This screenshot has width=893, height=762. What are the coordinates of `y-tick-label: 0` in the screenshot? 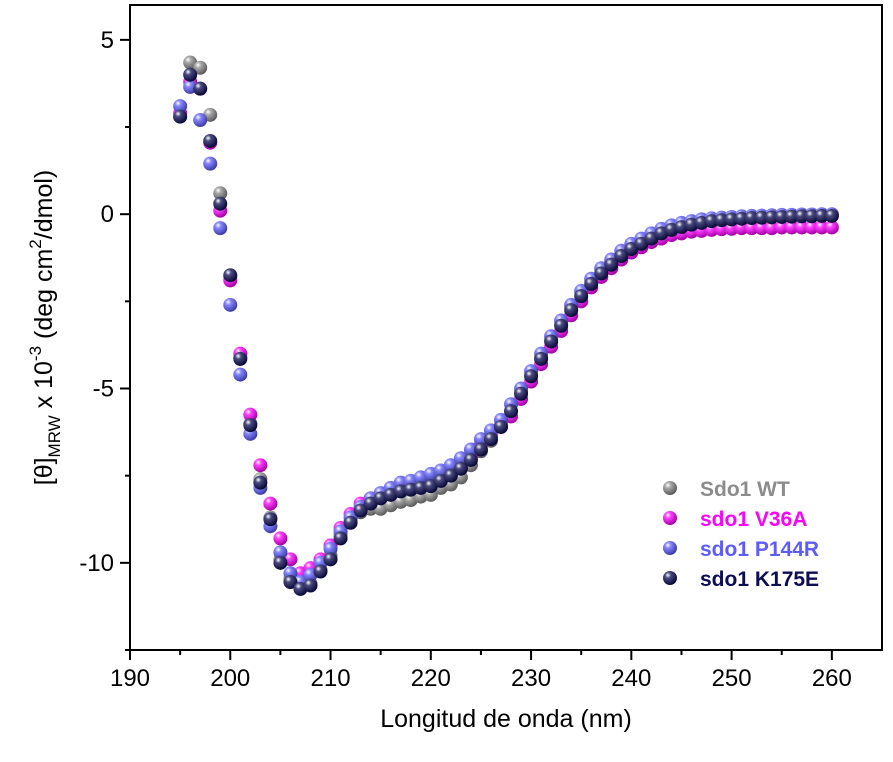 It's located at (107, 214).